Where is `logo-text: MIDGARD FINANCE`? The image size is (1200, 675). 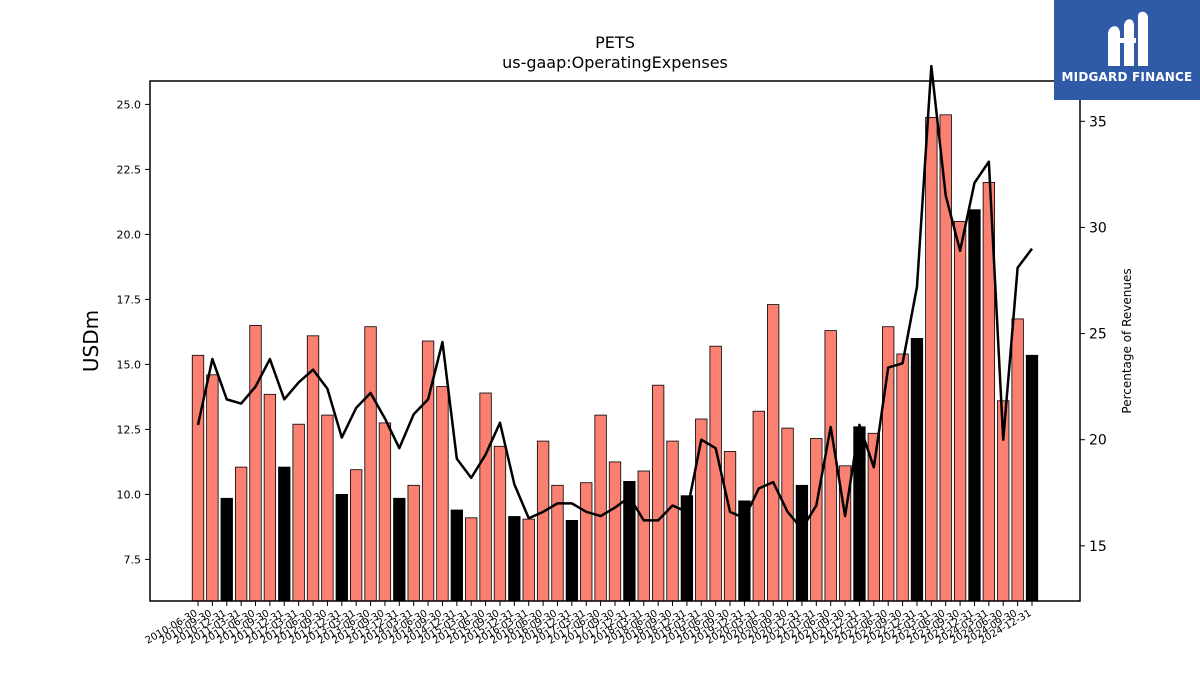 logo-text: MIDGARD FINANCE is located at coordinates (1127, 77).